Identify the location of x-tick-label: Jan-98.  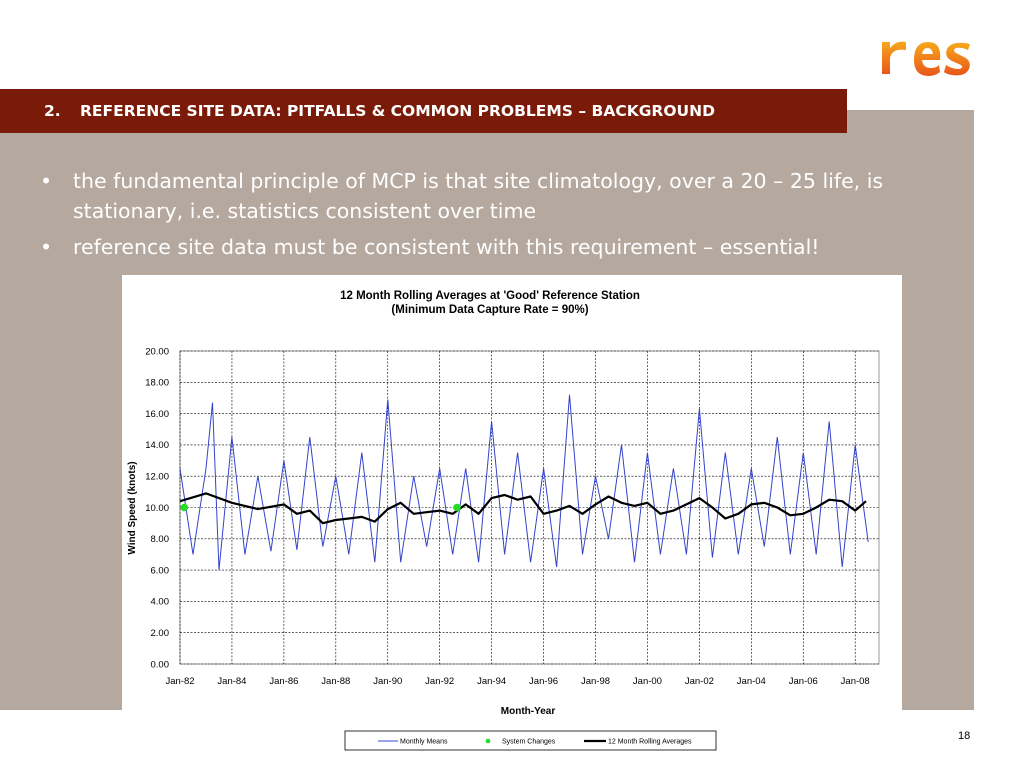
(595, 681).